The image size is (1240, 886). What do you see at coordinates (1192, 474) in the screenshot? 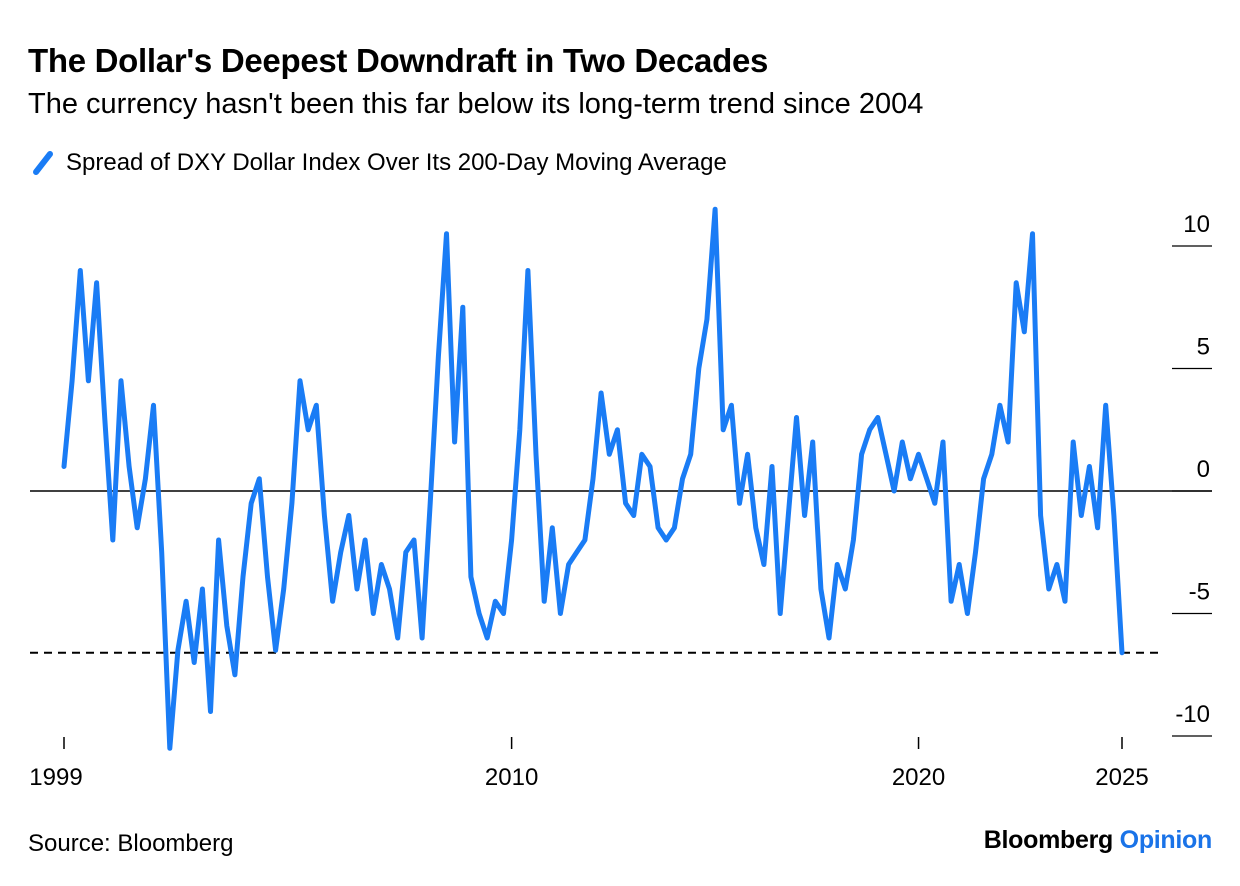
I see `y-axis-ticks: 10 5 0 -5 -10` at bounding box center [1192, 474].